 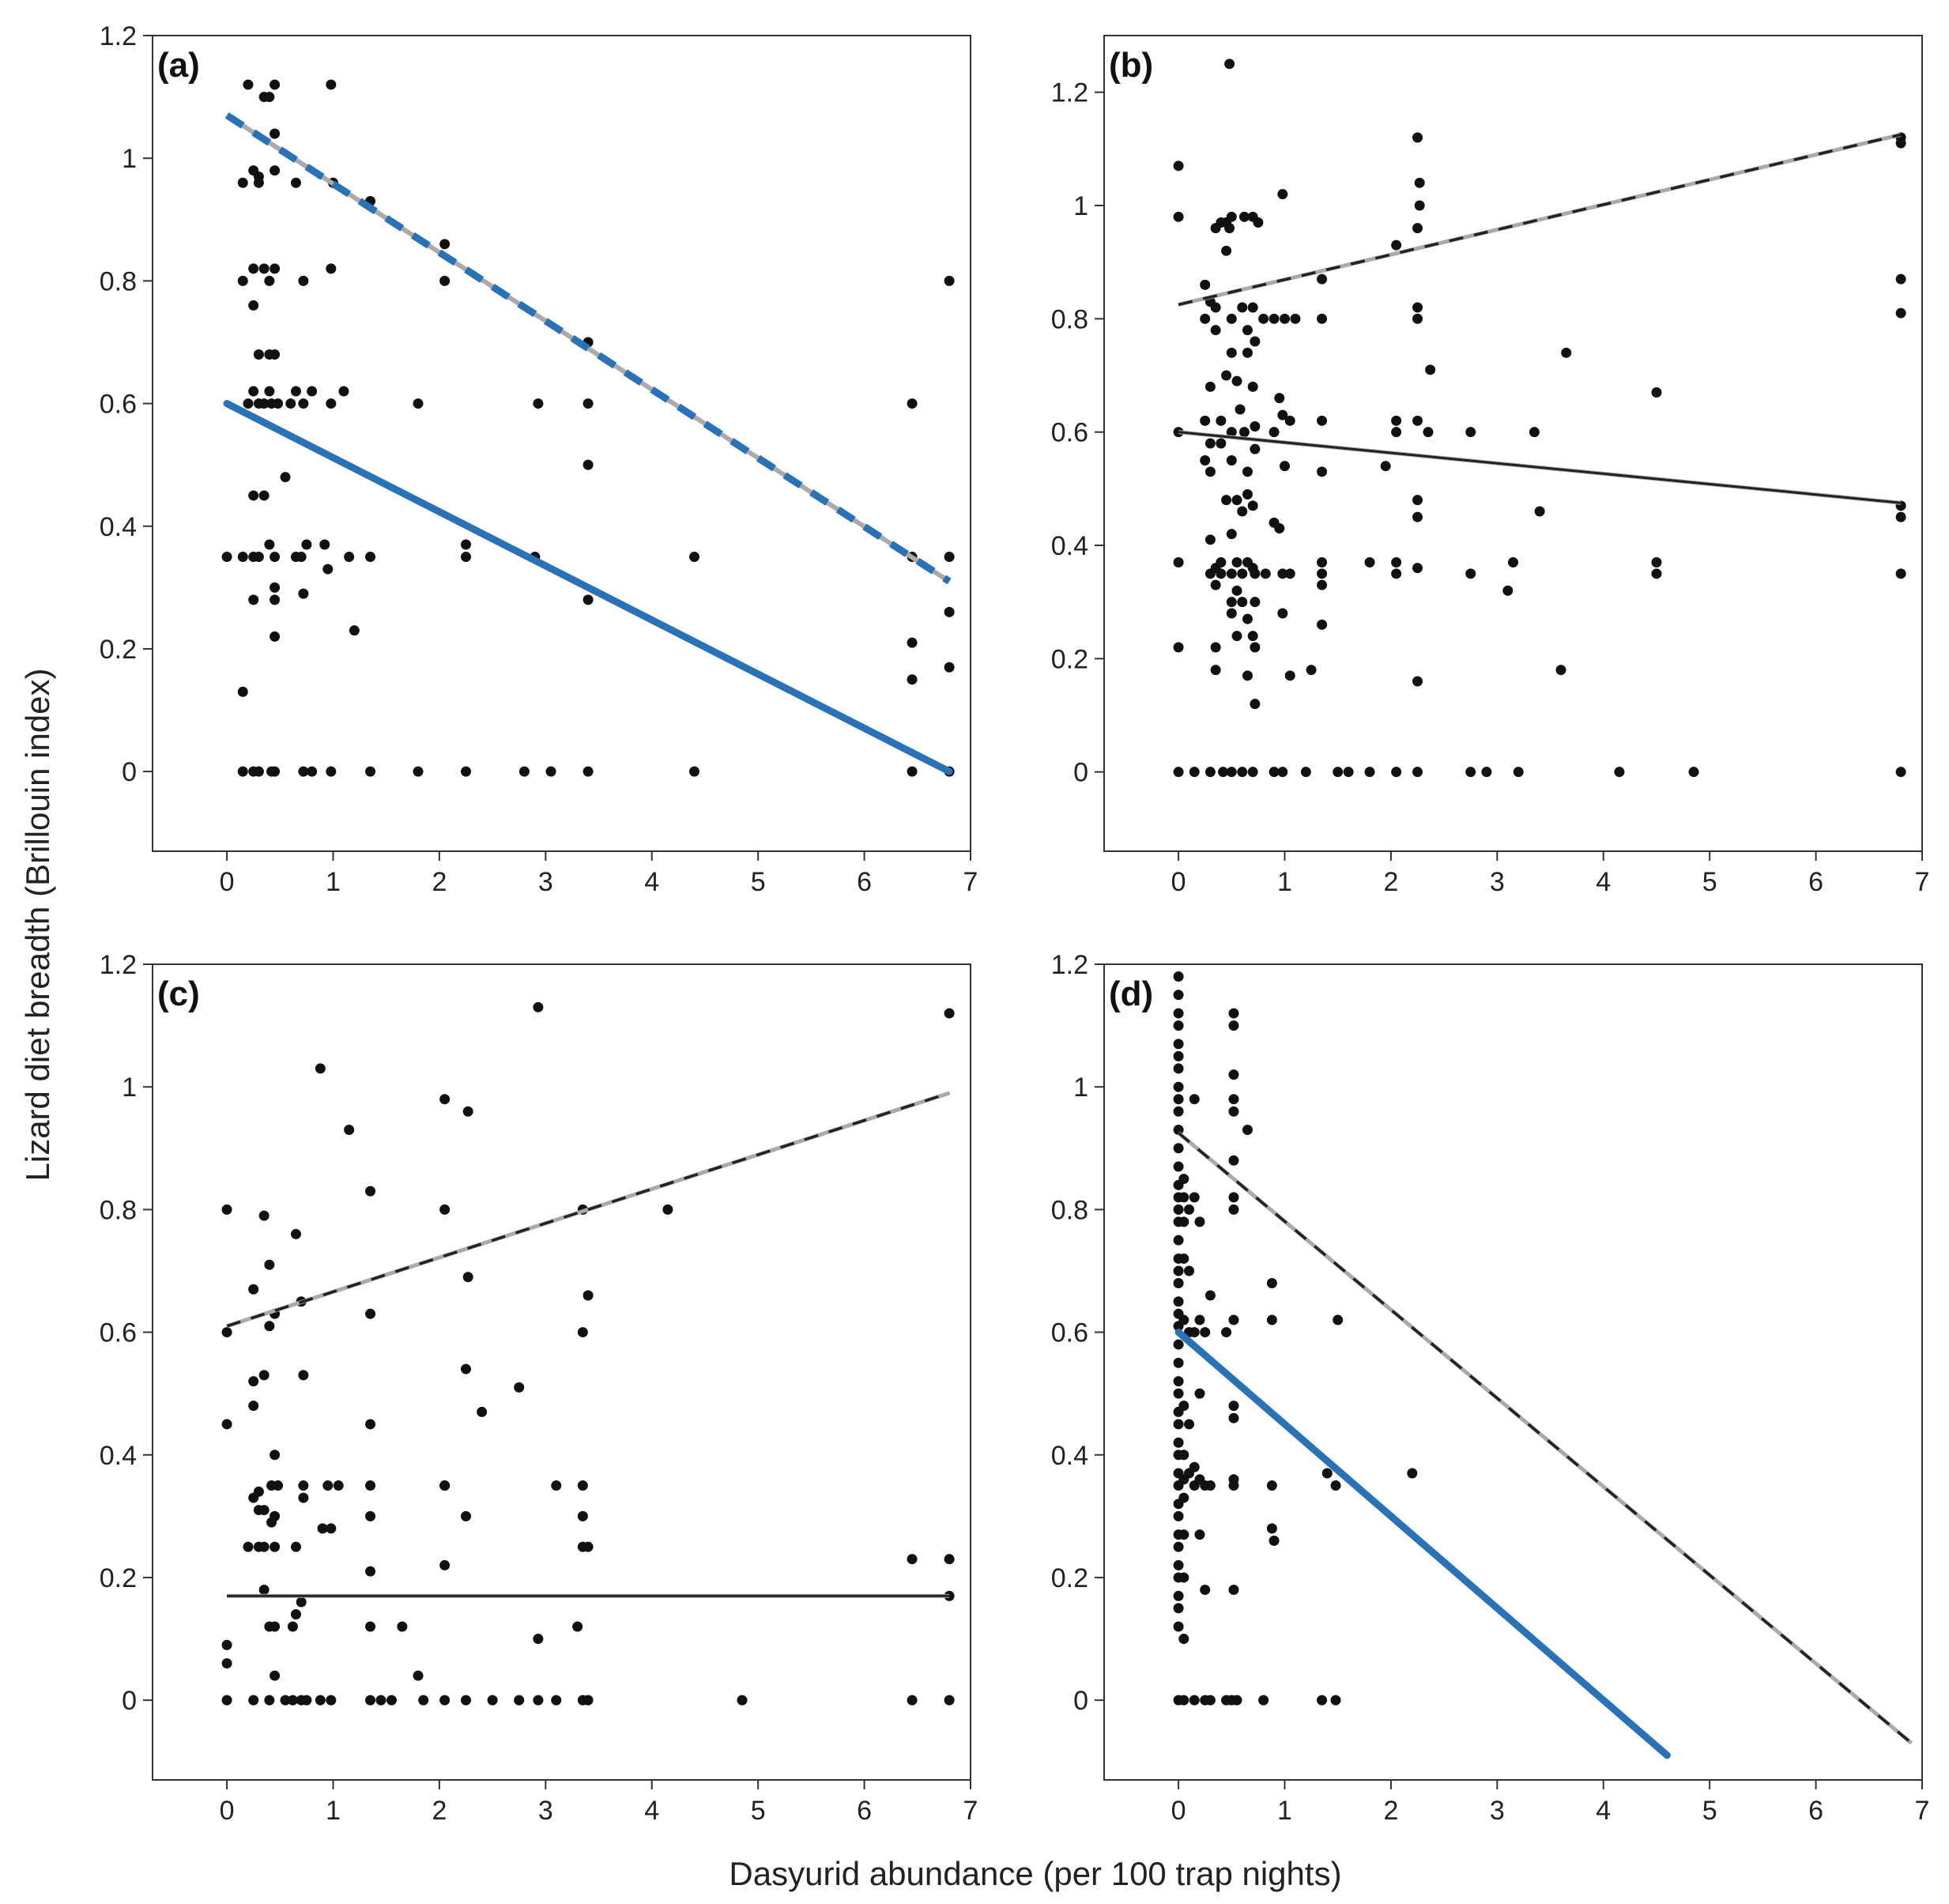 What do you see at coordinates (1069, 1333) in the screenshot?
I see `y-tick-label: 0.6` at bounding box center [1069, 1333].